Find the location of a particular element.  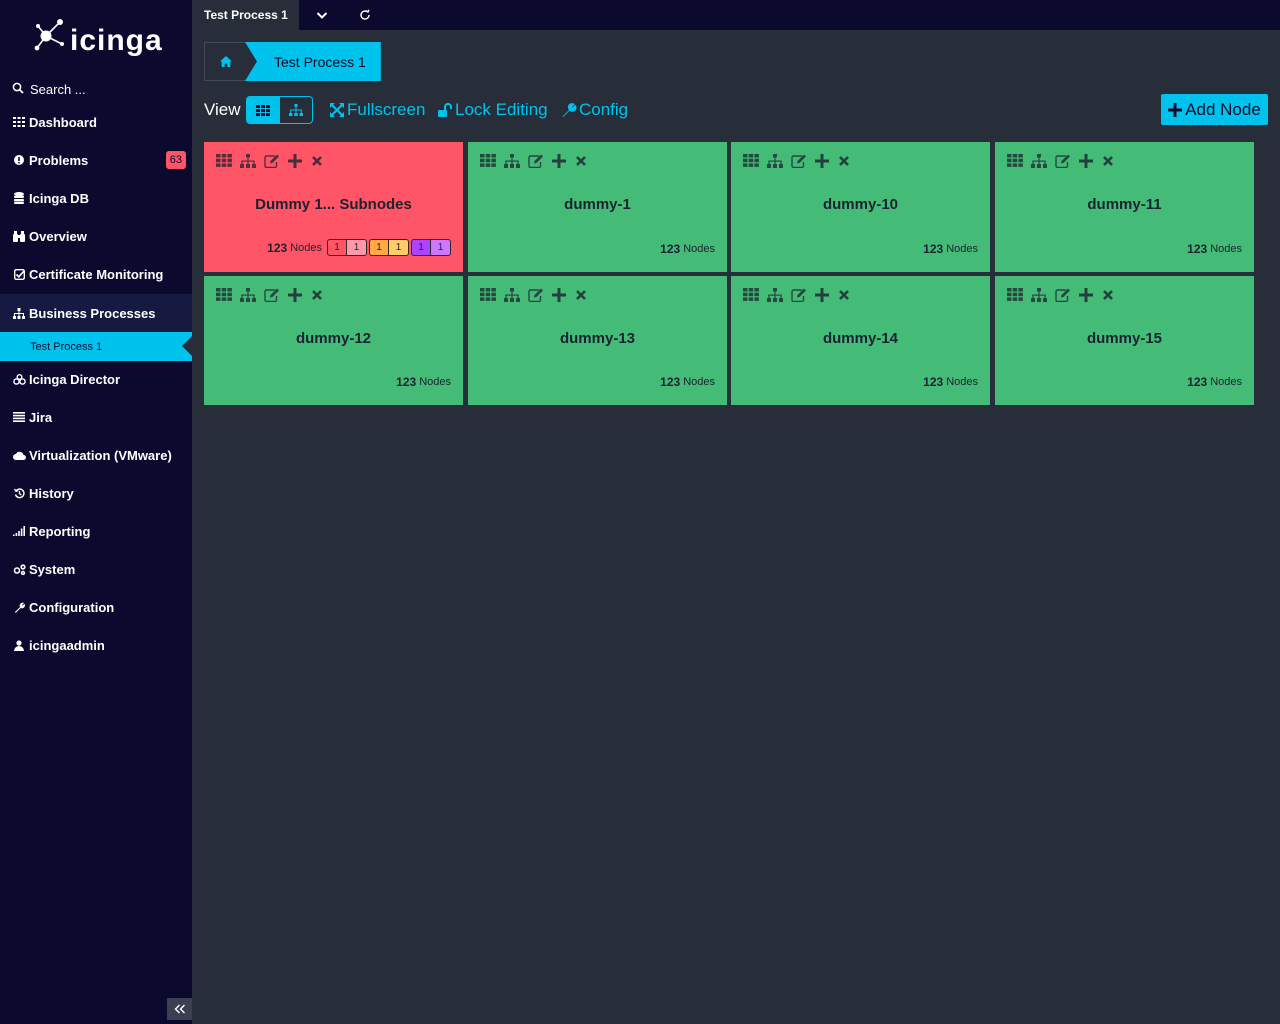

state-critical-handled-badge: 1 is located at coordinates (357, 247).